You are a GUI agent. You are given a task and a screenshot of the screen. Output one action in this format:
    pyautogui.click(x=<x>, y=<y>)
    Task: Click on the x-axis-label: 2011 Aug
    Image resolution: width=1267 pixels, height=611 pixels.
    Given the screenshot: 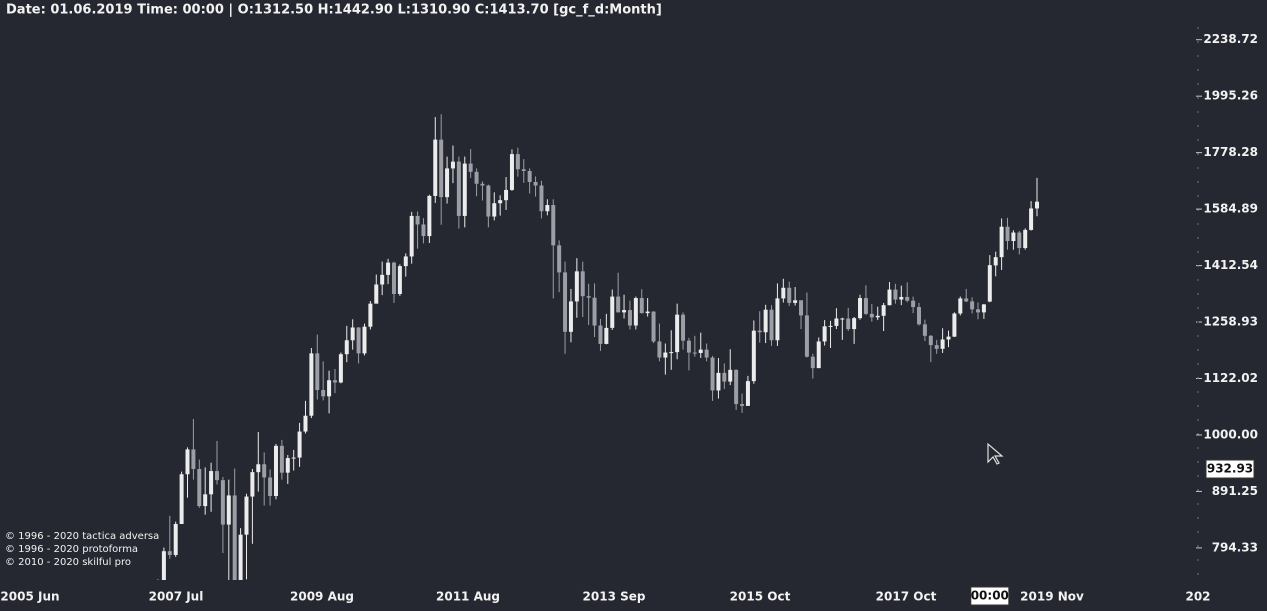 What is the action you would take?
    pyautogui.click(x=468, y=597)
    